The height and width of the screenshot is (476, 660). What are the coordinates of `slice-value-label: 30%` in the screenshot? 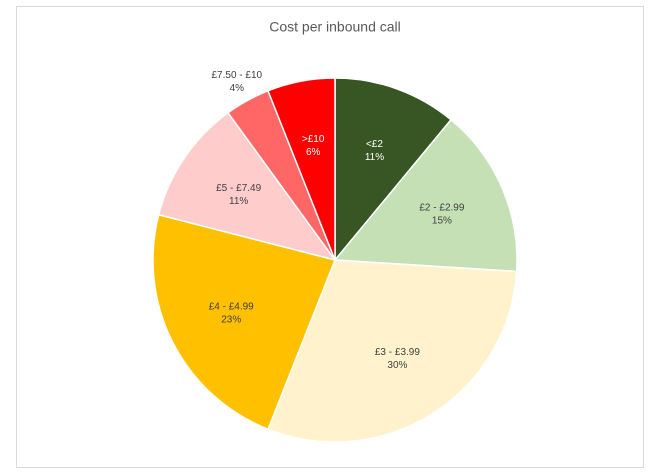 It's located at (397, 365).